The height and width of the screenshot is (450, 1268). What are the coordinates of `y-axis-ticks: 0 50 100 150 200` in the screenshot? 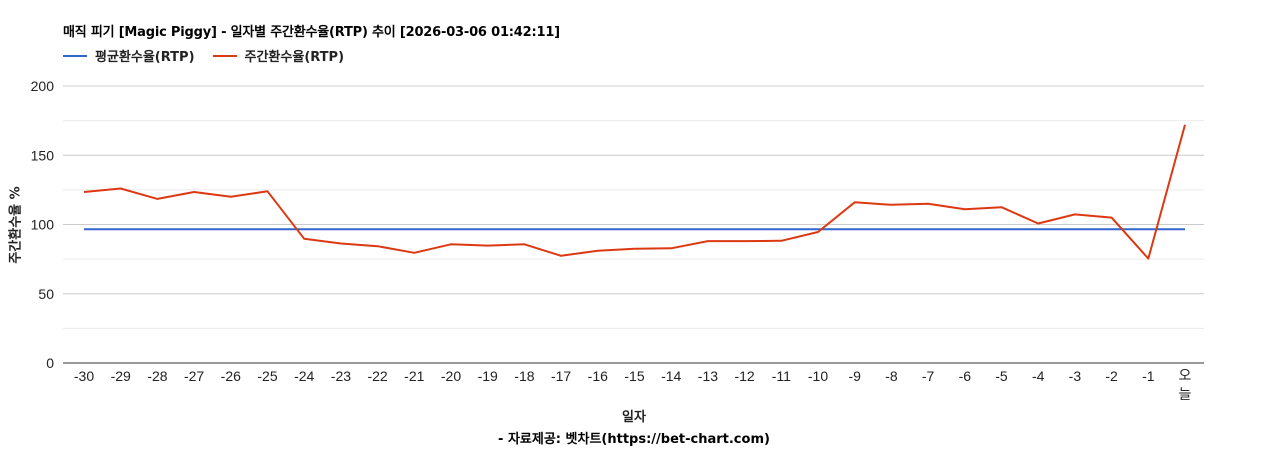 It's located at (43, 224).